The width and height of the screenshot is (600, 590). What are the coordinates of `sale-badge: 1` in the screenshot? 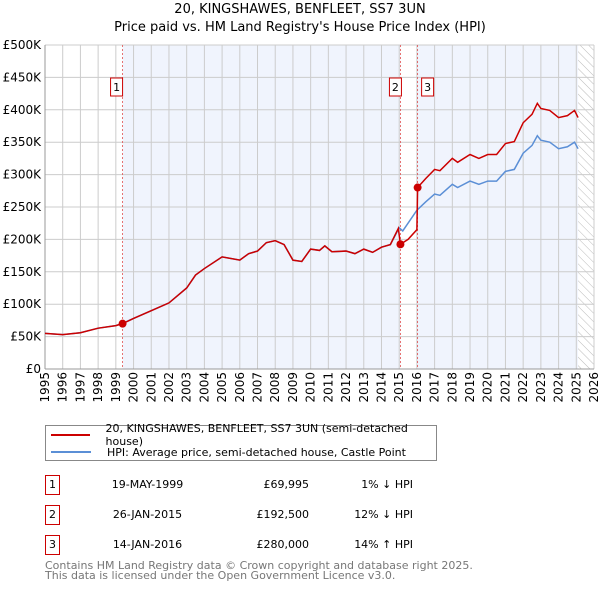 It's located at (52, 485).